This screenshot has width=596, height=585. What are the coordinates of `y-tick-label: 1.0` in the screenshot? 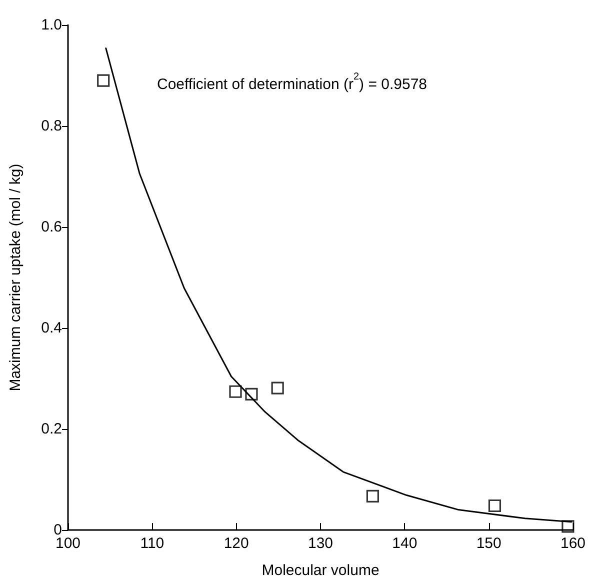 It's located at (51, 25).